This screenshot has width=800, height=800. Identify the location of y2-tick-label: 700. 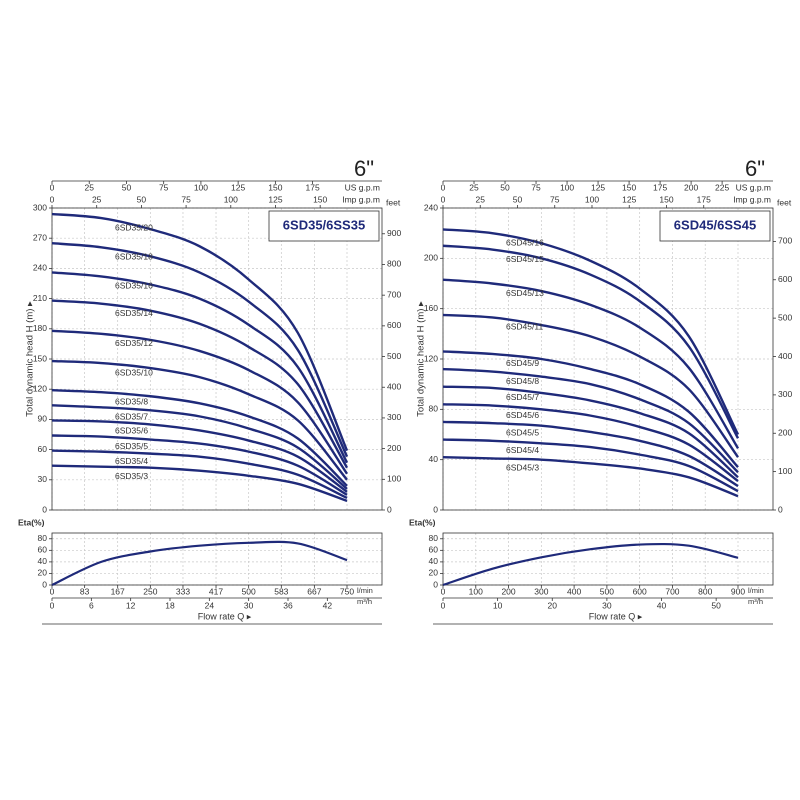
(394, 294).